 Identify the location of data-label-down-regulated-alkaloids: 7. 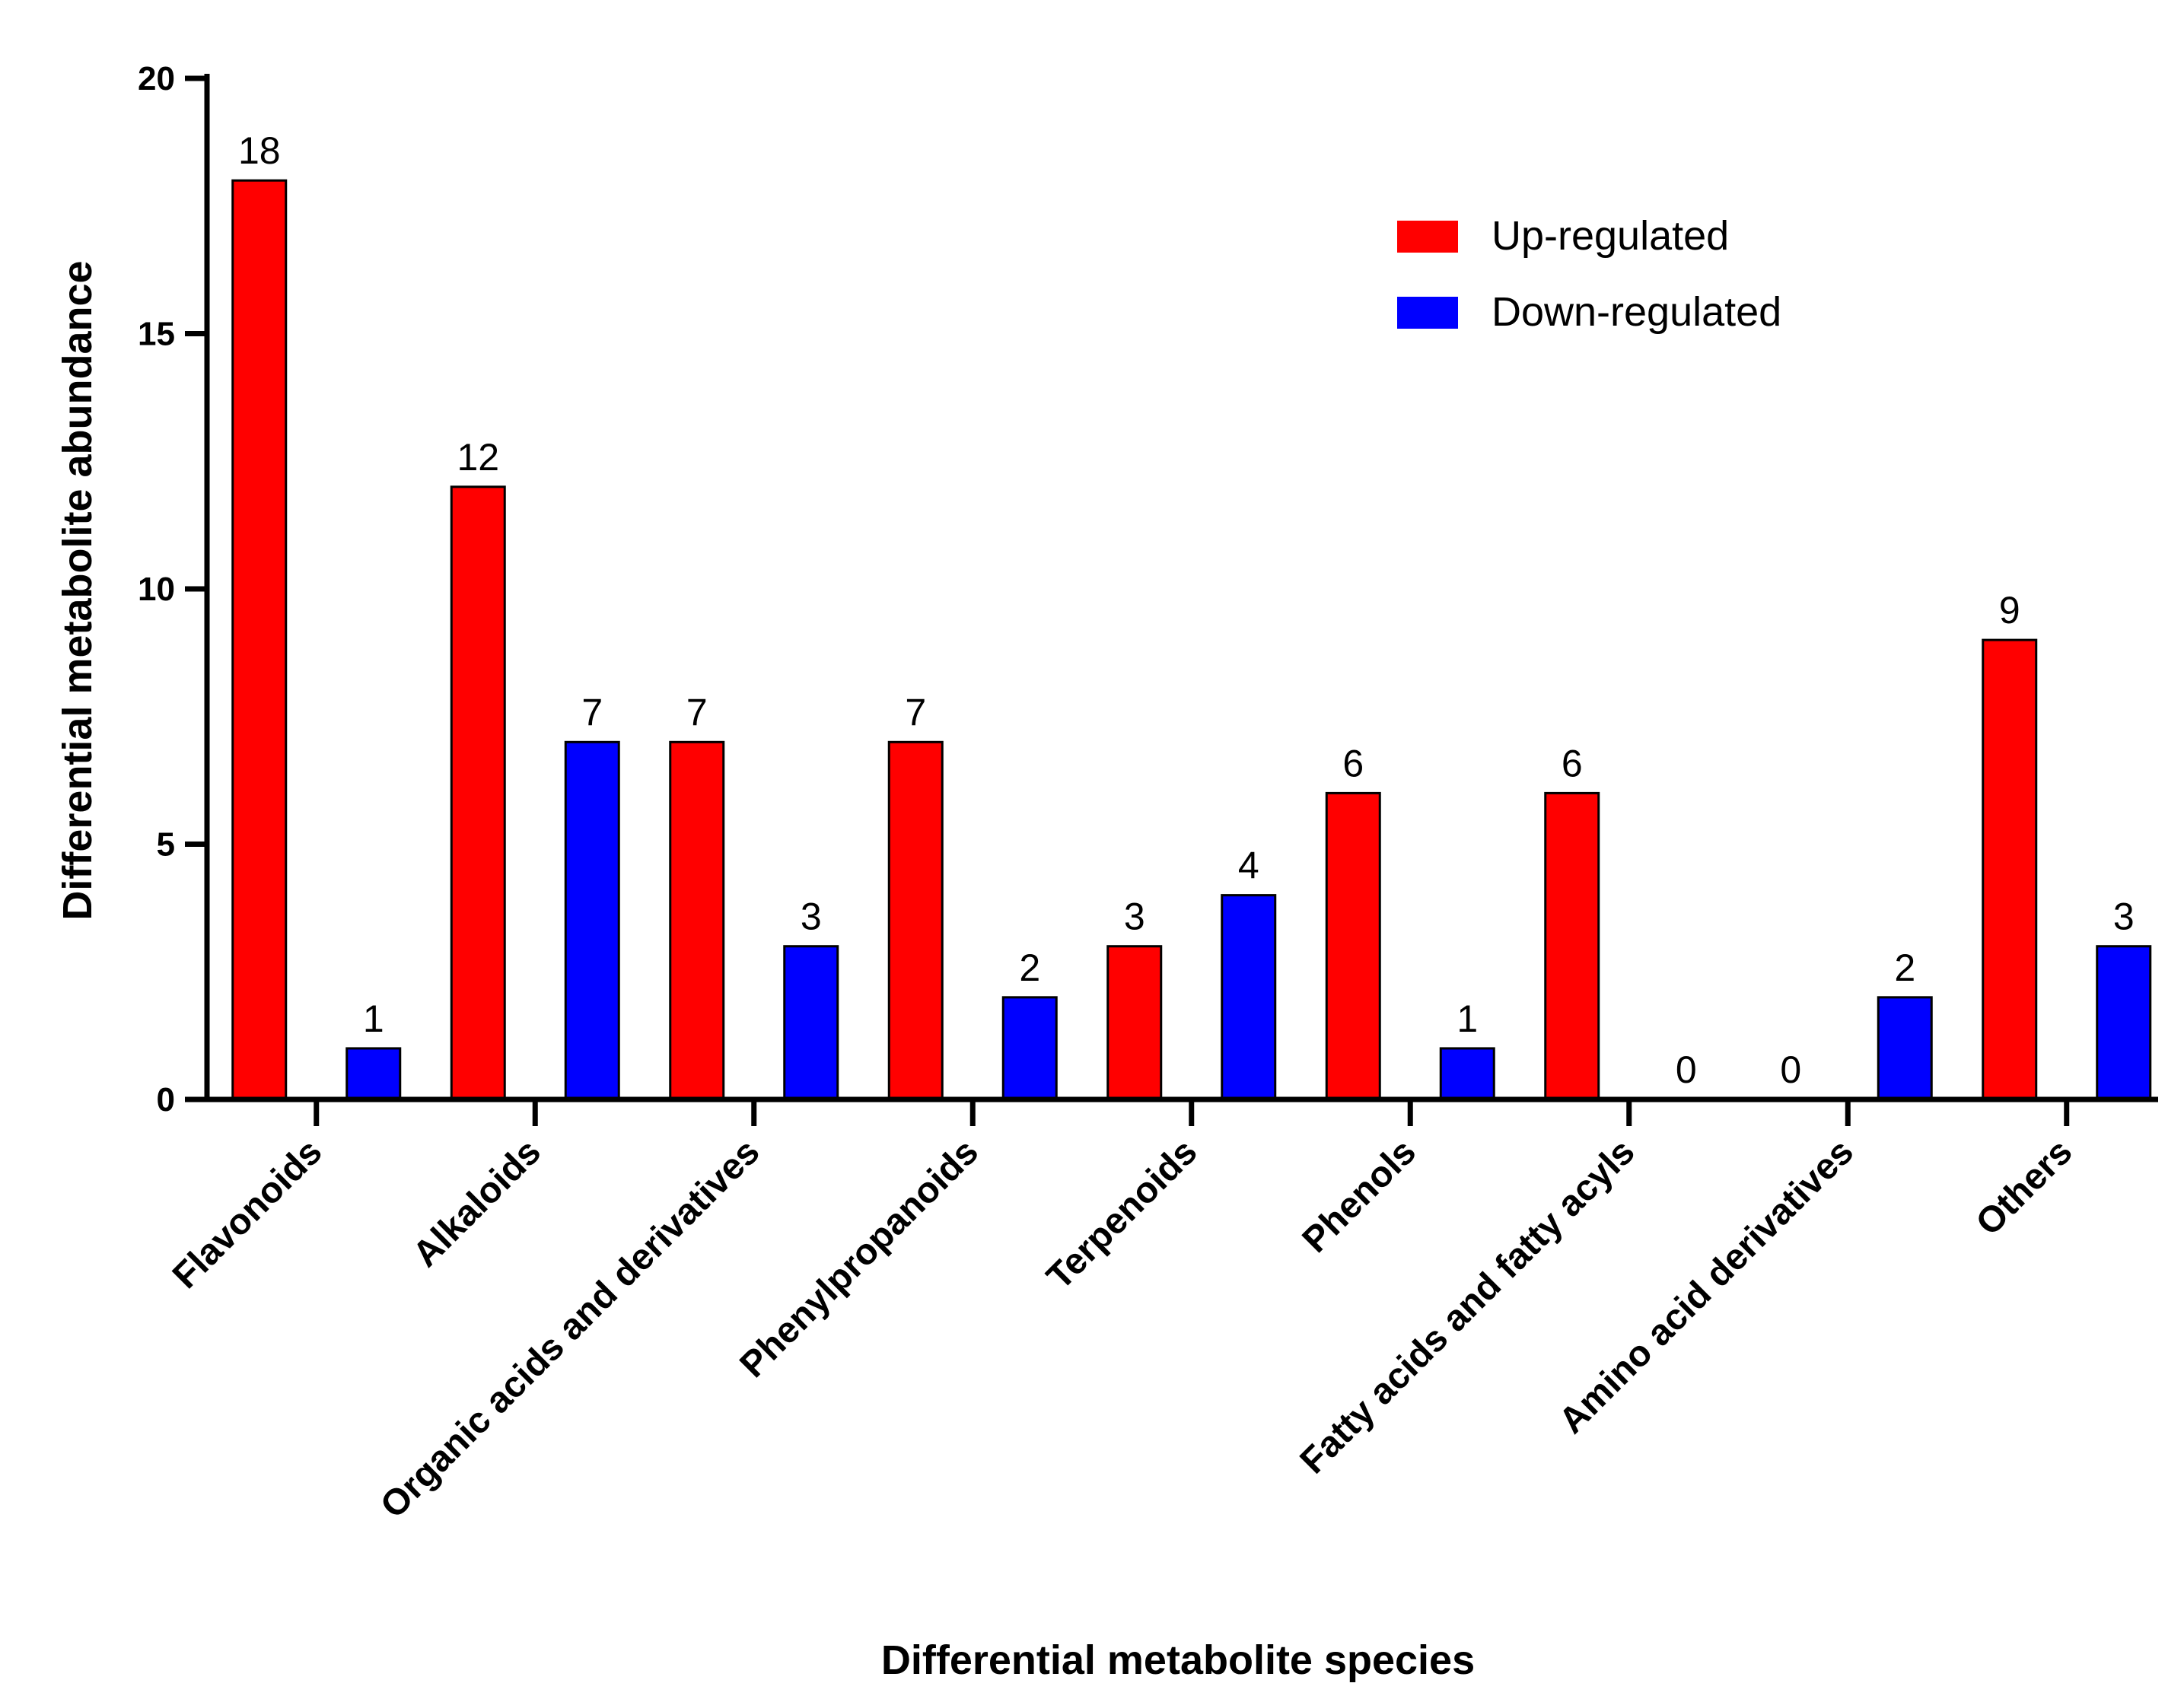
(592, 712).